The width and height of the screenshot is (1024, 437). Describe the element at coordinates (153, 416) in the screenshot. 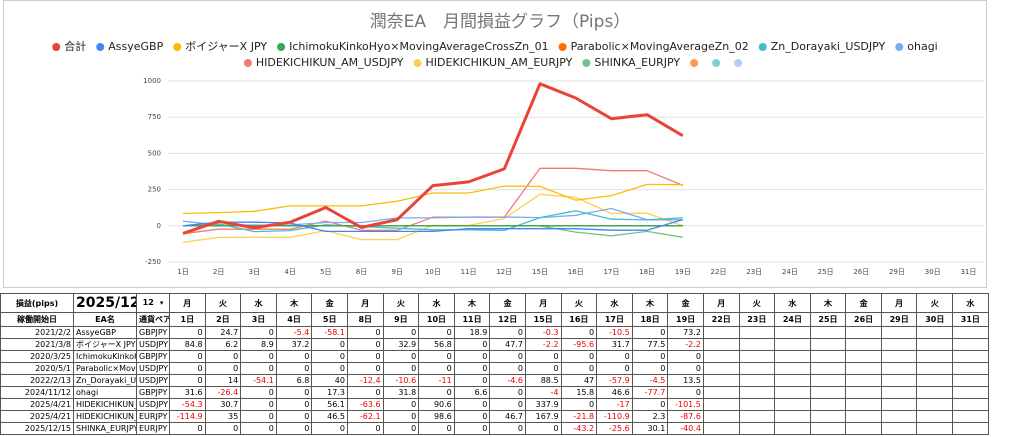

I see `currency-pair: EURJPY` at that location.